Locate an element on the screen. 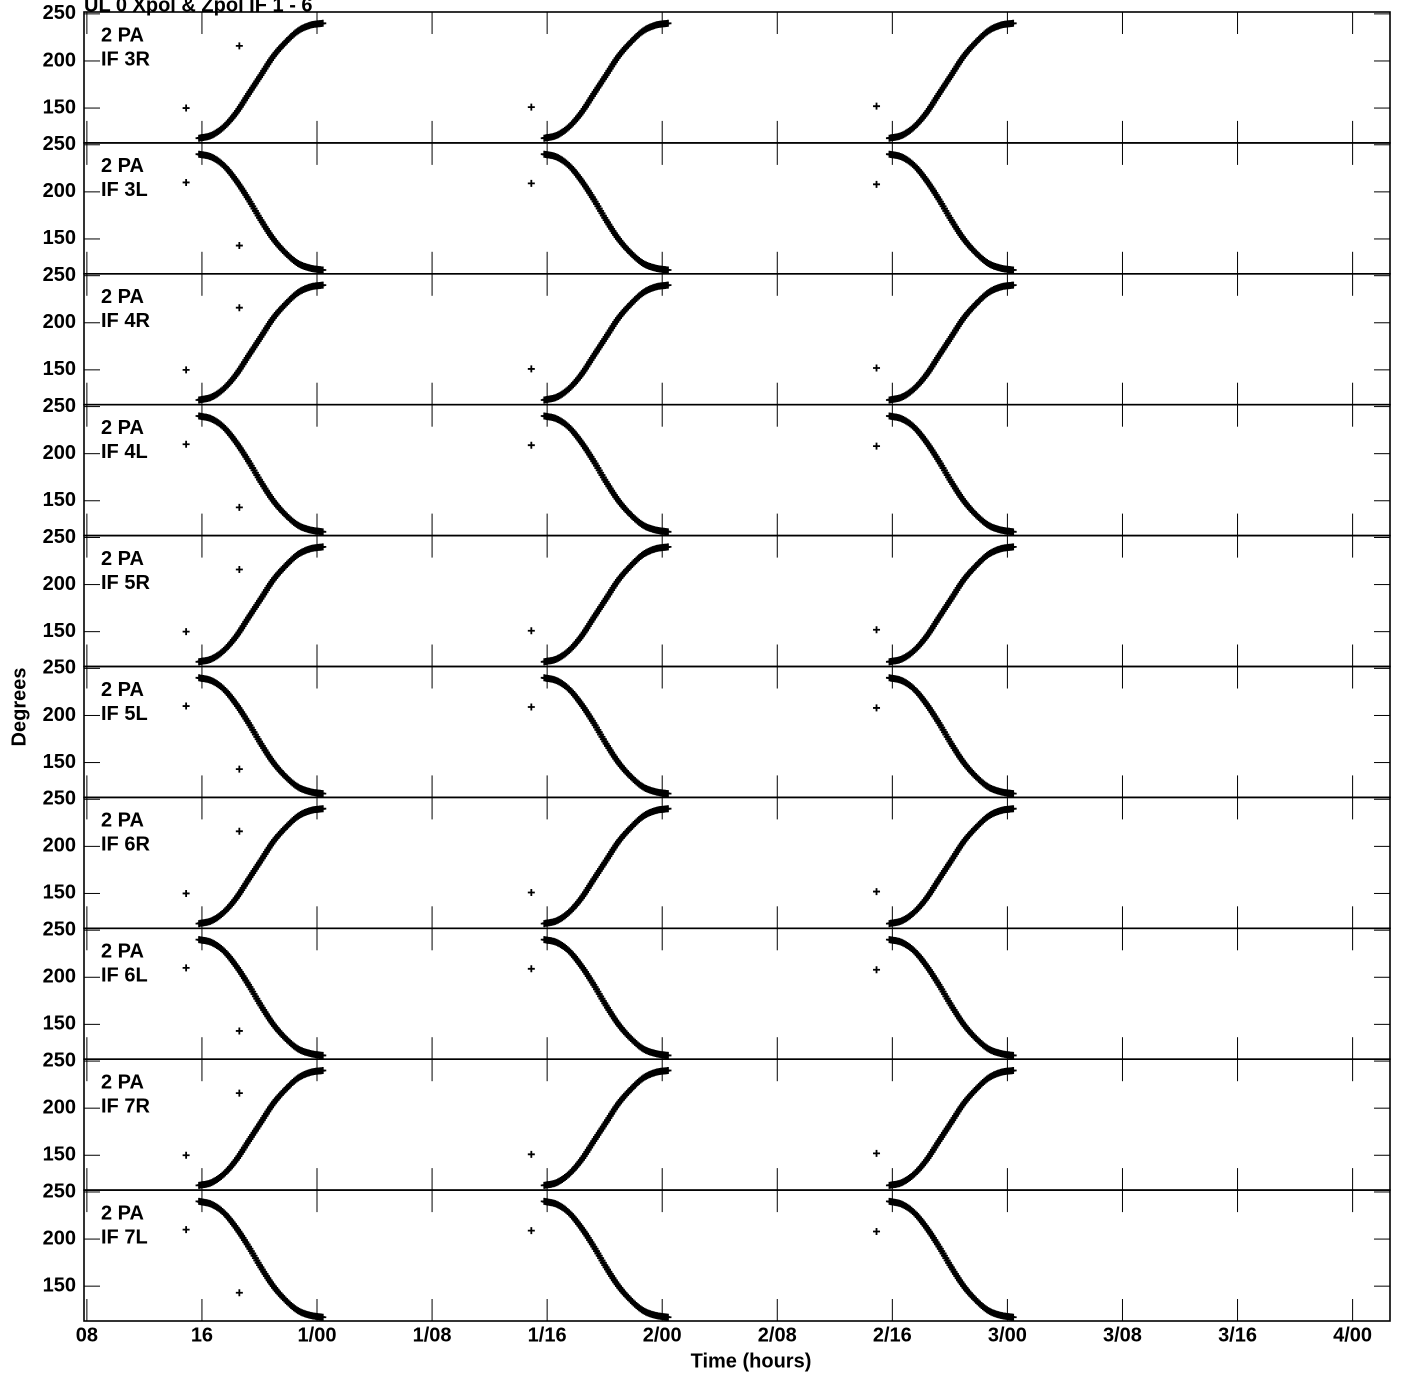 This screenshot has height=1377, width=1401. x-tick-label: 4/00 is located at coordinates (1352, 1335).